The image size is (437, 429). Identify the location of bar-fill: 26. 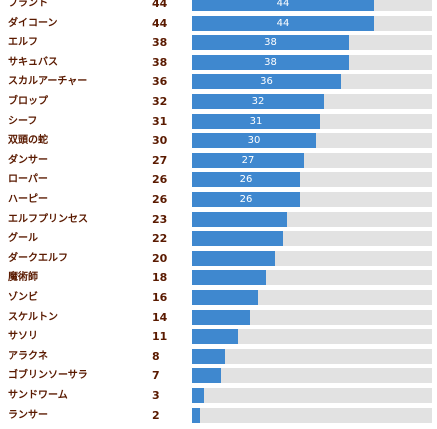
(246, 199).